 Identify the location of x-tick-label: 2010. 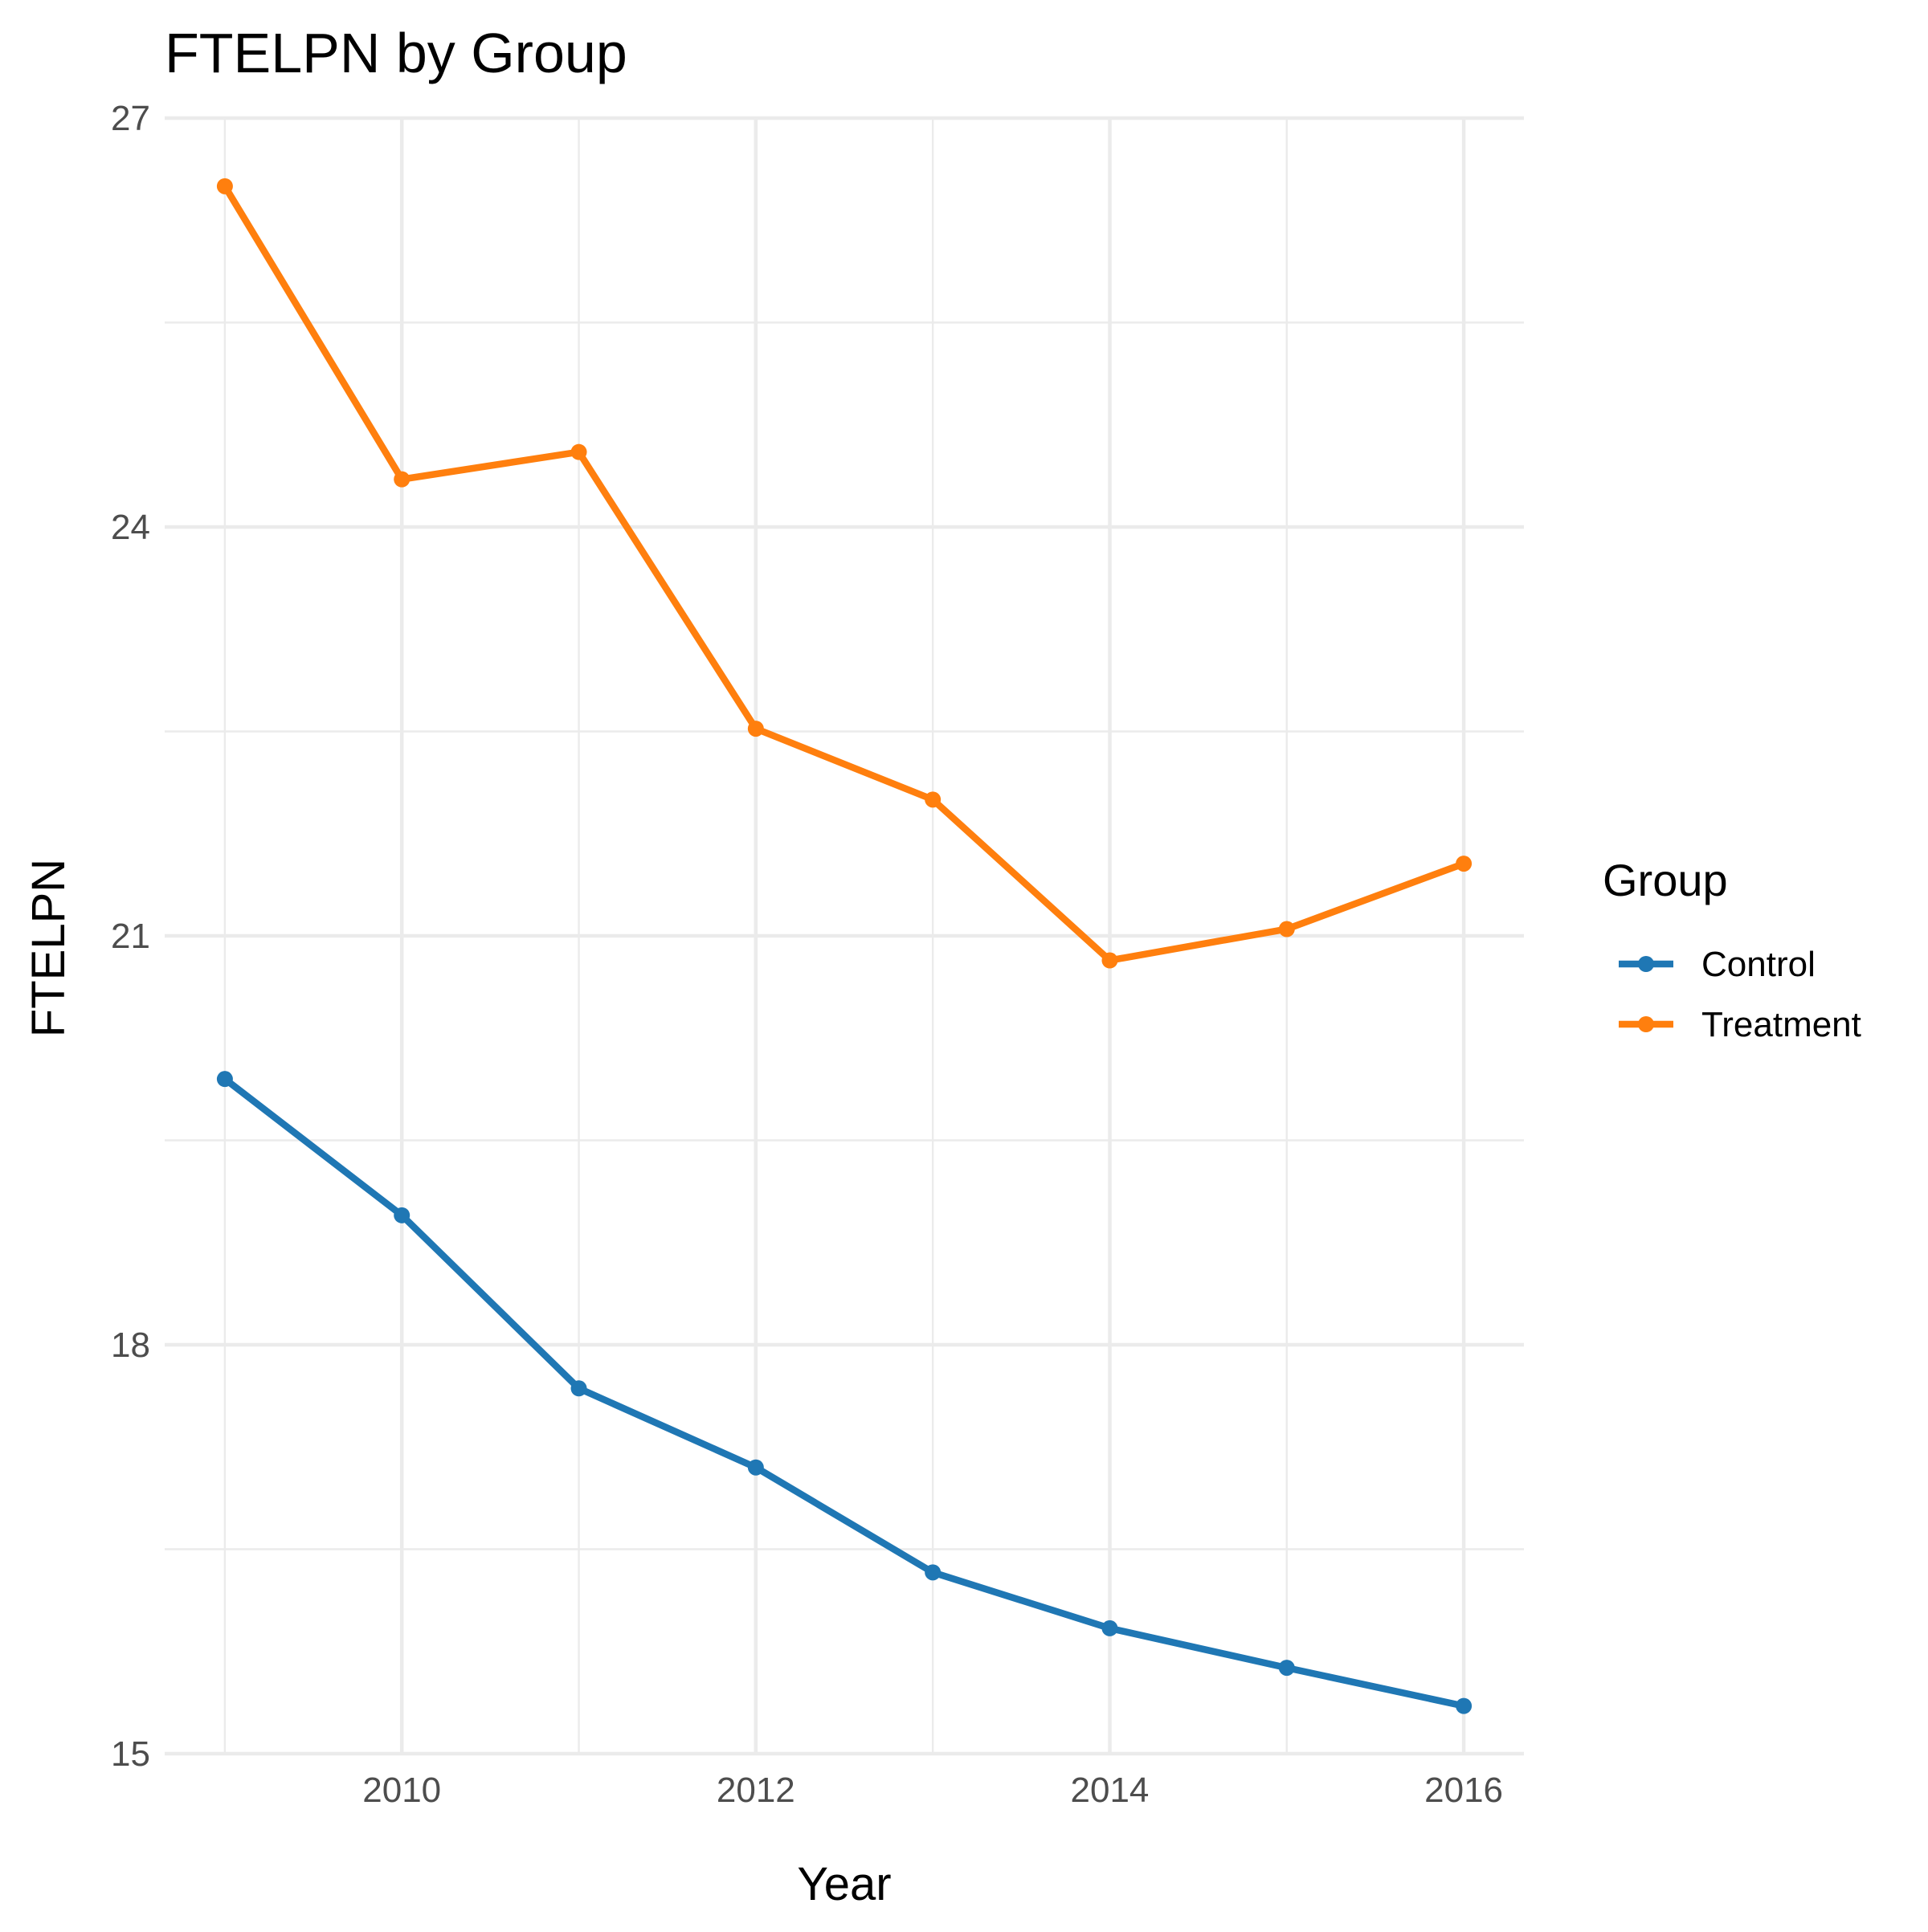
(401, 1791).